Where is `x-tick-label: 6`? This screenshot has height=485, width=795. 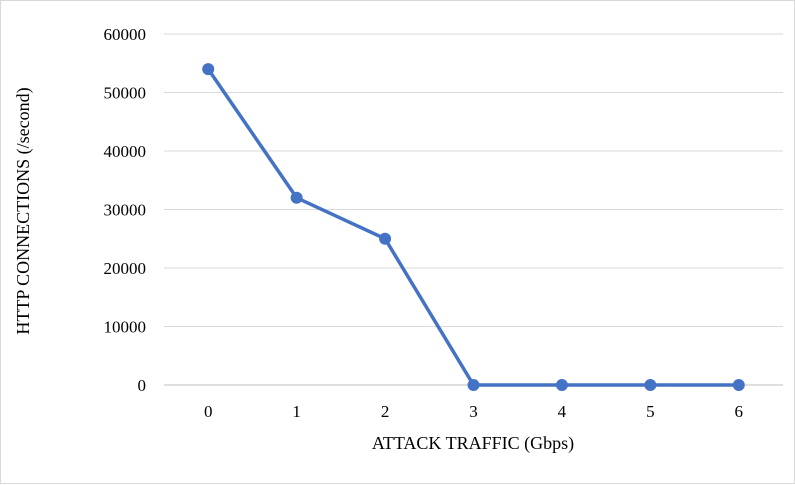 x-tick-label: 6 is located at coordinates (739, 411).